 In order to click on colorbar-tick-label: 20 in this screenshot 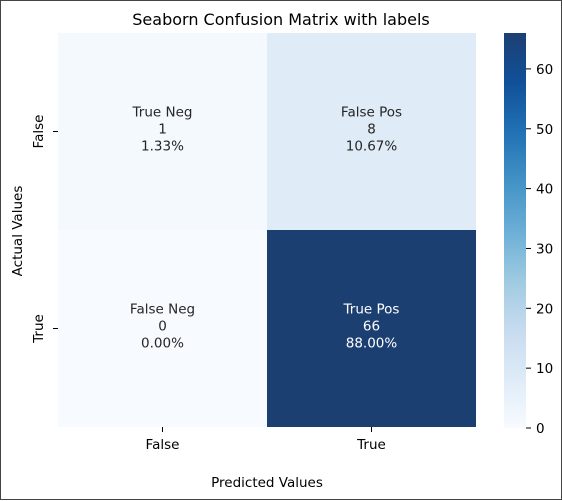, I will do `click(544, 309)`.